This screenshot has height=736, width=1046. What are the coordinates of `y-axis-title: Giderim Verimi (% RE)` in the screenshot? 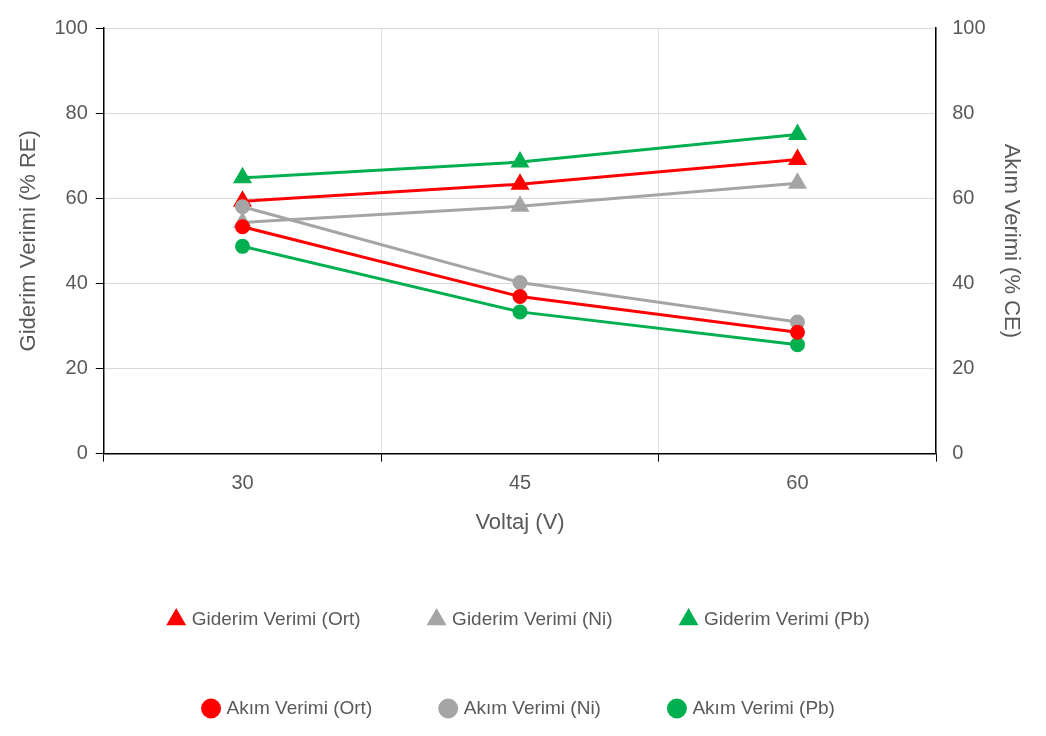 It's located at (28, 241).